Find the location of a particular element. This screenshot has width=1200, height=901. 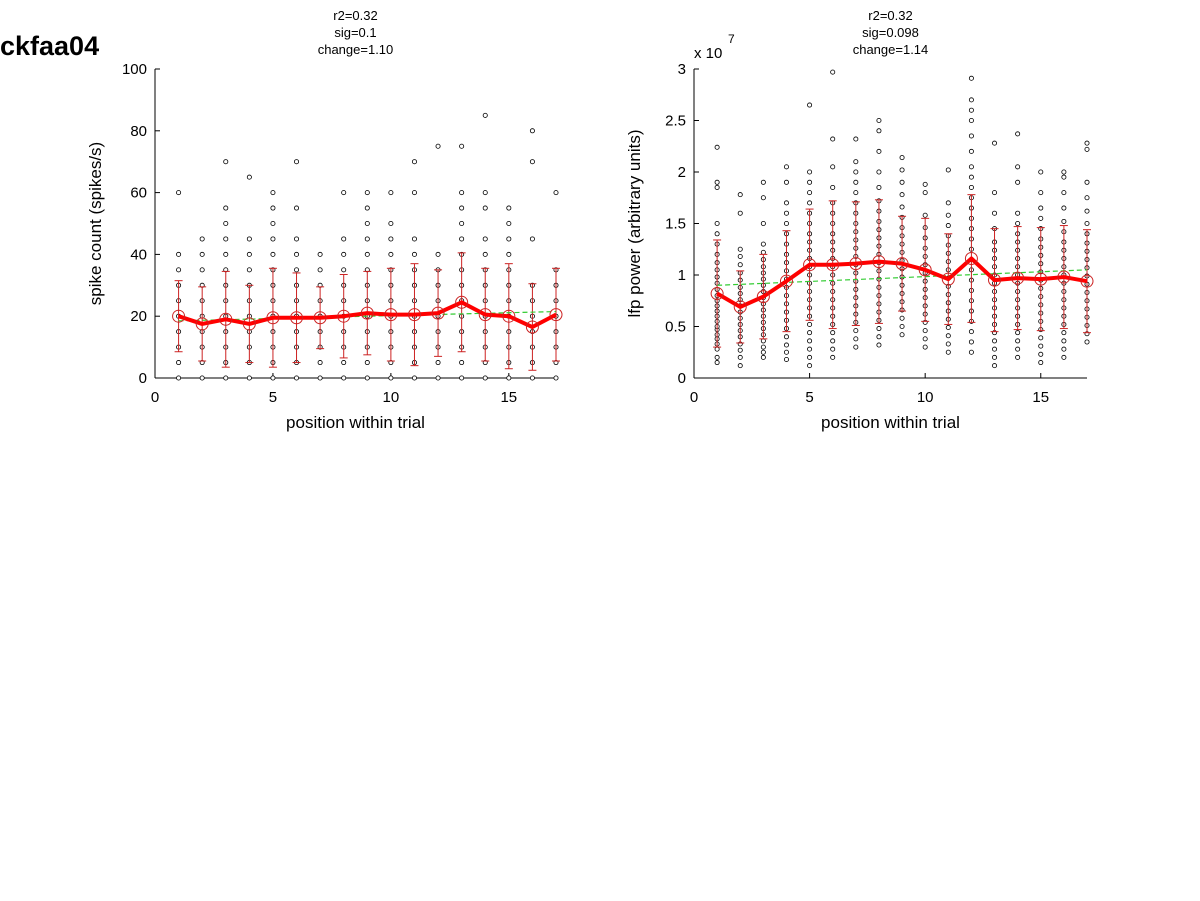

mean-line is located at coordinates (367, 315).